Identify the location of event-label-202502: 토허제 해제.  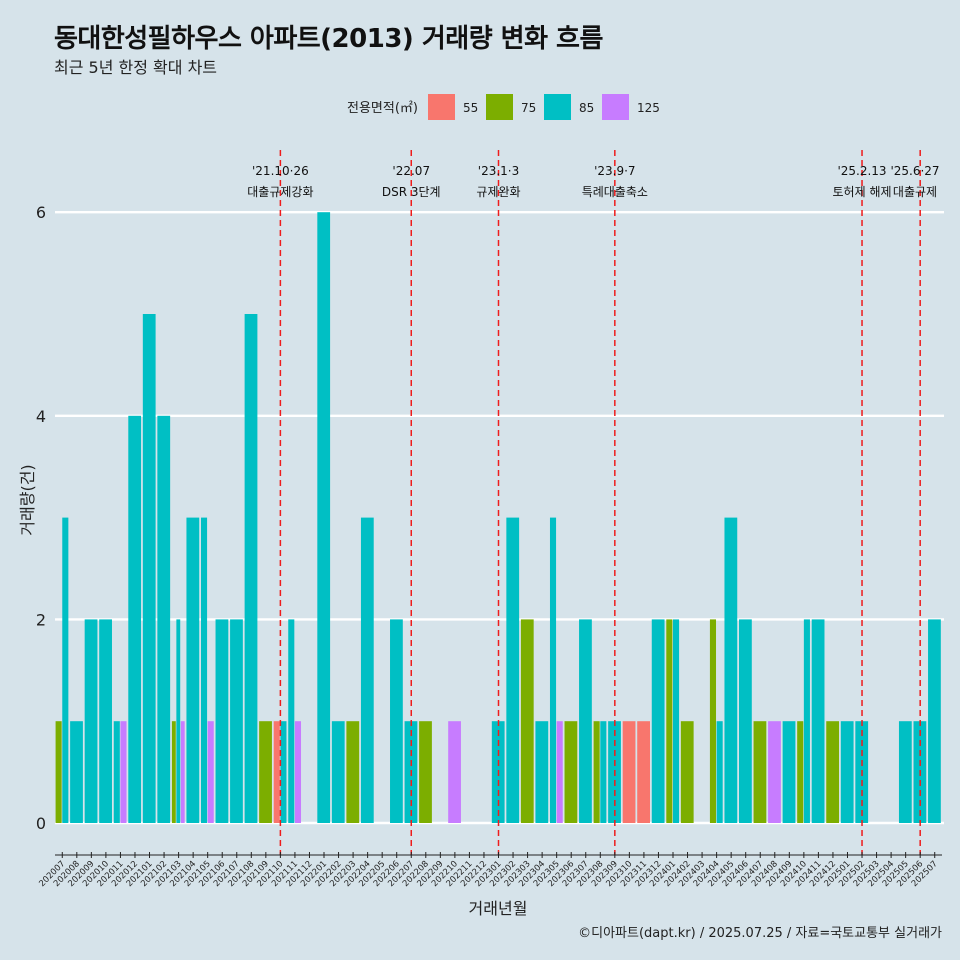
(862, 192).